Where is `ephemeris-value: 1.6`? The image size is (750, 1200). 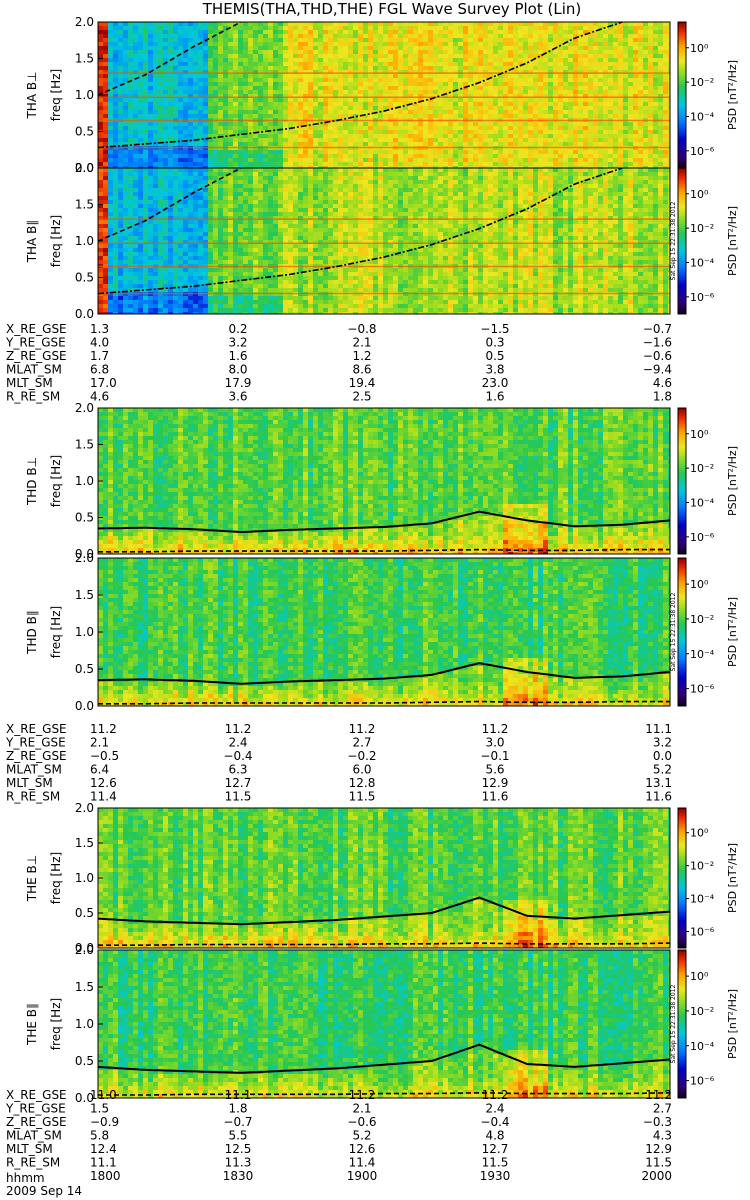
ephemeris-value: 1.6 is located at coordinates (494, 397).